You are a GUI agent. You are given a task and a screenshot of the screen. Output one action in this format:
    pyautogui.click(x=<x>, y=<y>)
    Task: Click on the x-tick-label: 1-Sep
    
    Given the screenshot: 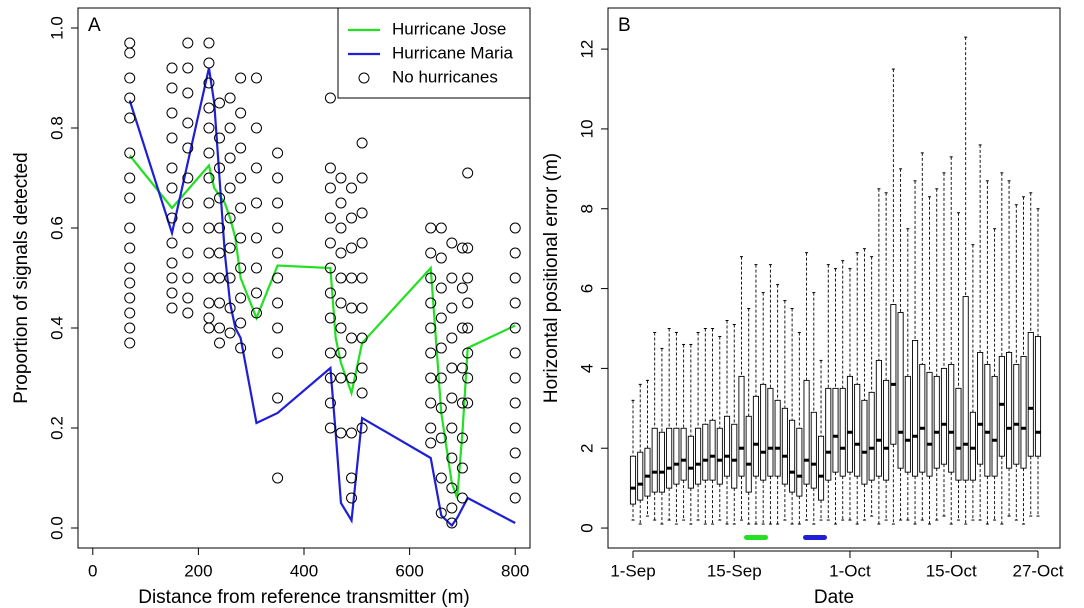 What is the action you would take?
    pyautogui.click(x=632, y=570)
    